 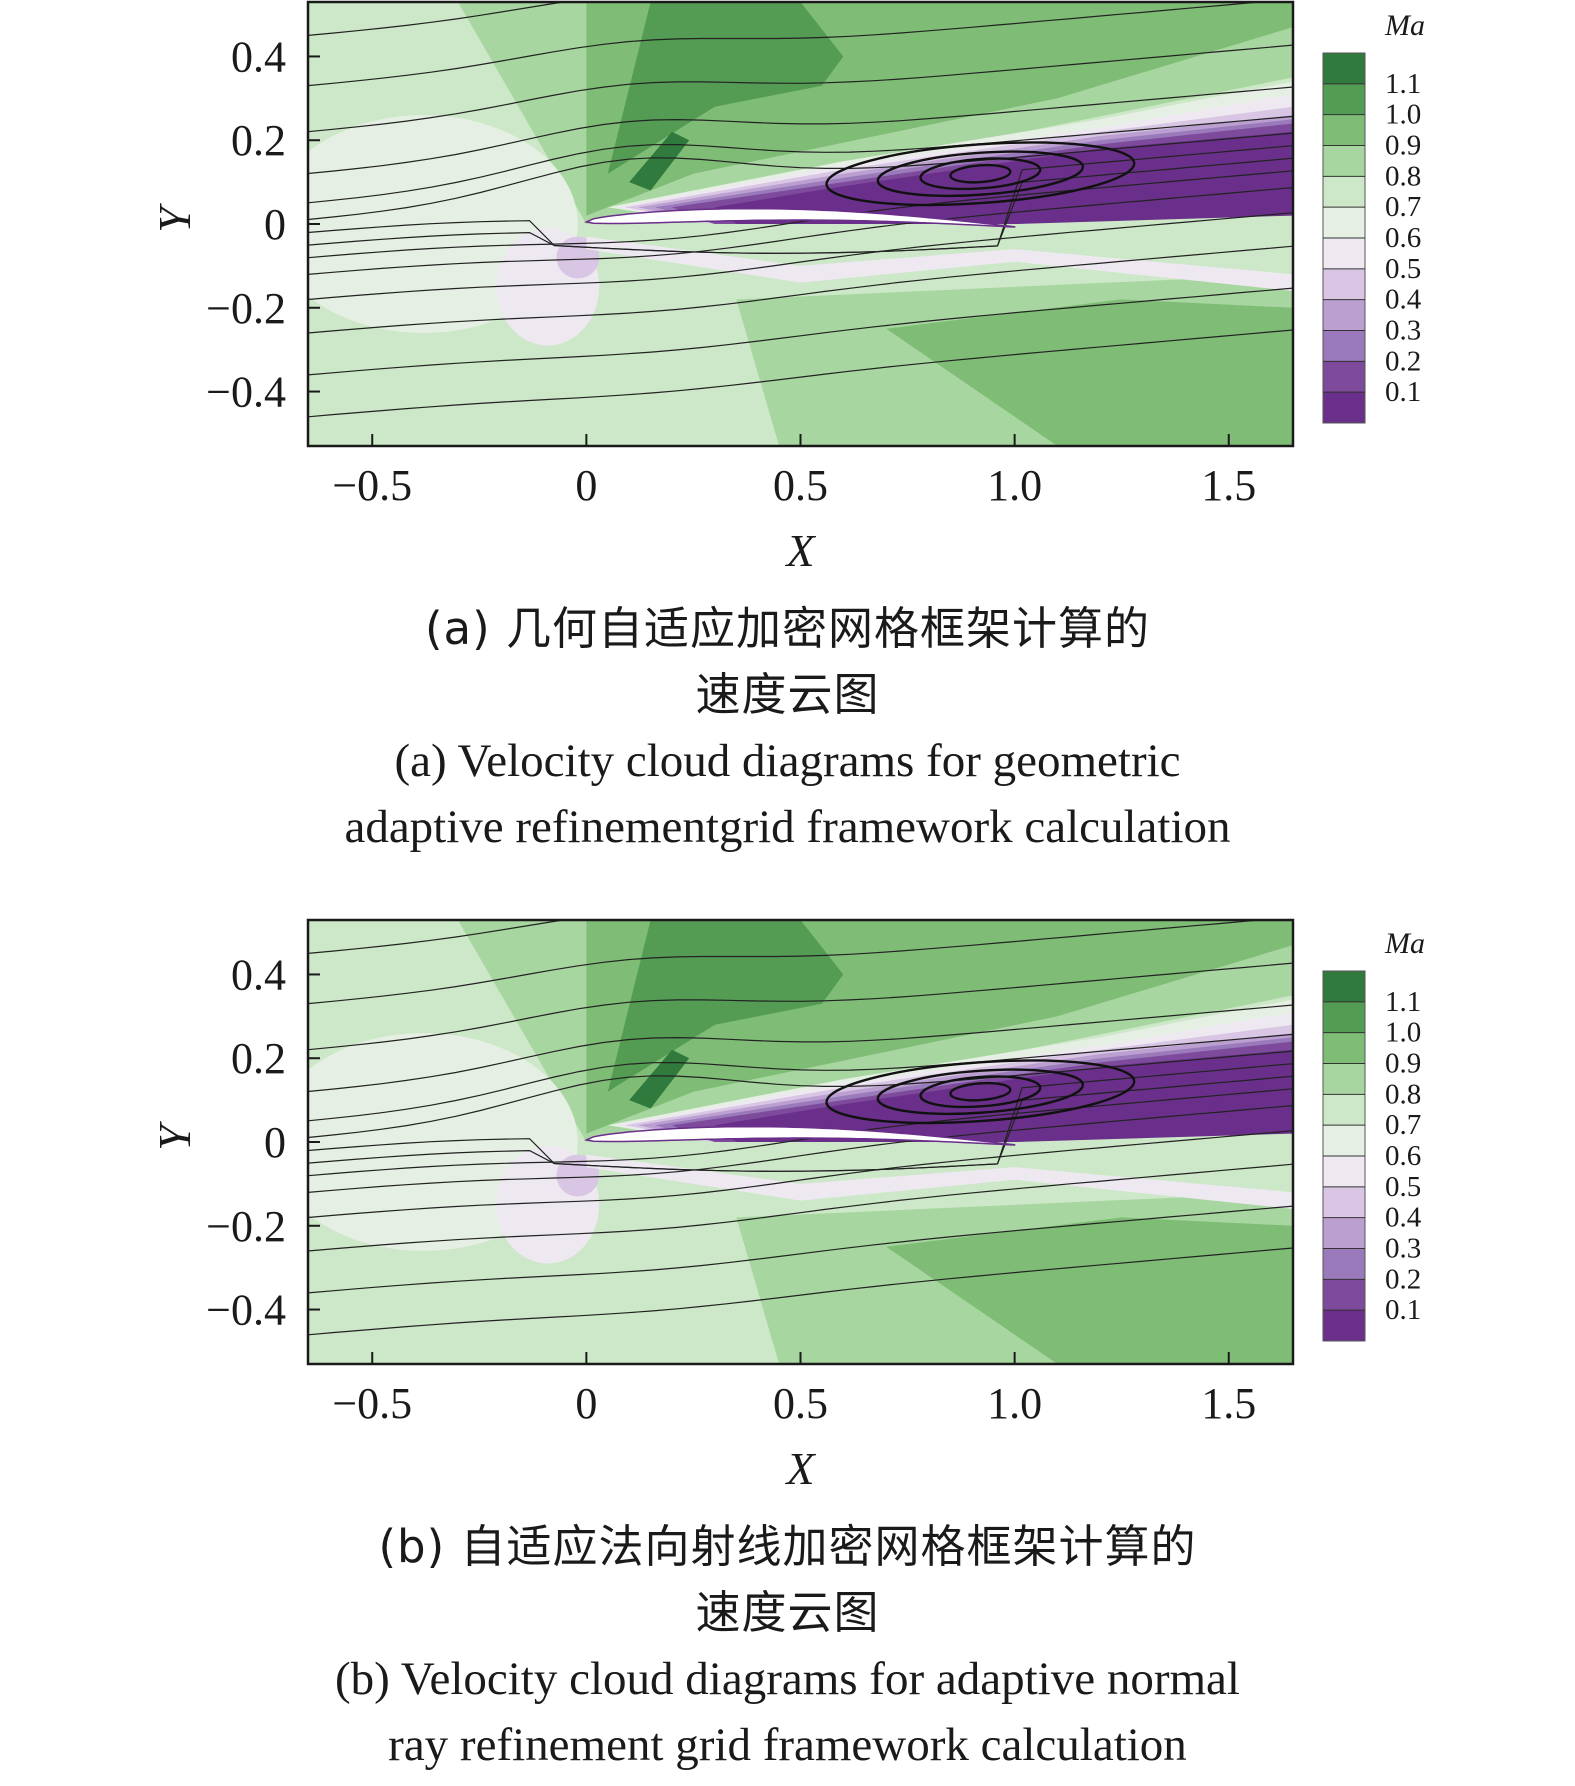 I want to click on caption-b-zh-line1: (b) 自适应法向射线加密网格框架计算的, so click(x=787, y=1546).